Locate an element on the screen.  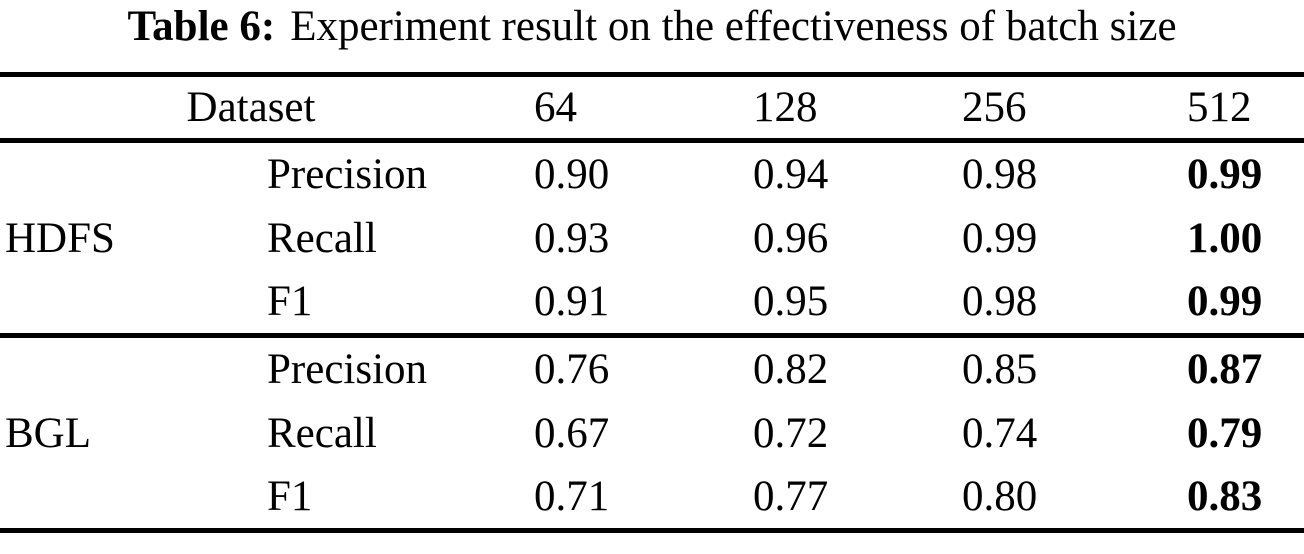
value-cell: 0.85 is located at coordinates (1000, 369).